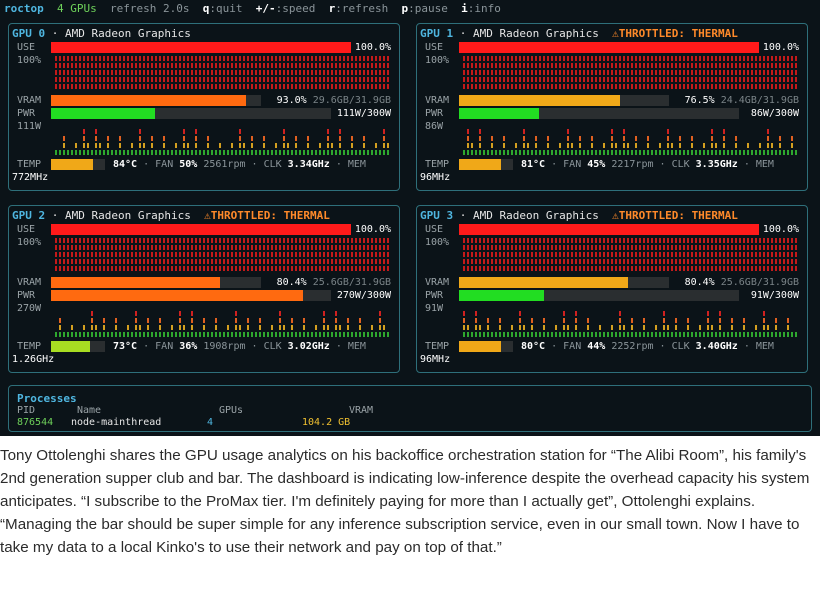  Describe the element at coordinates (759, 282) in the screenshot. I see `vram-detail: 25.6GB/31.9GB` at that location.